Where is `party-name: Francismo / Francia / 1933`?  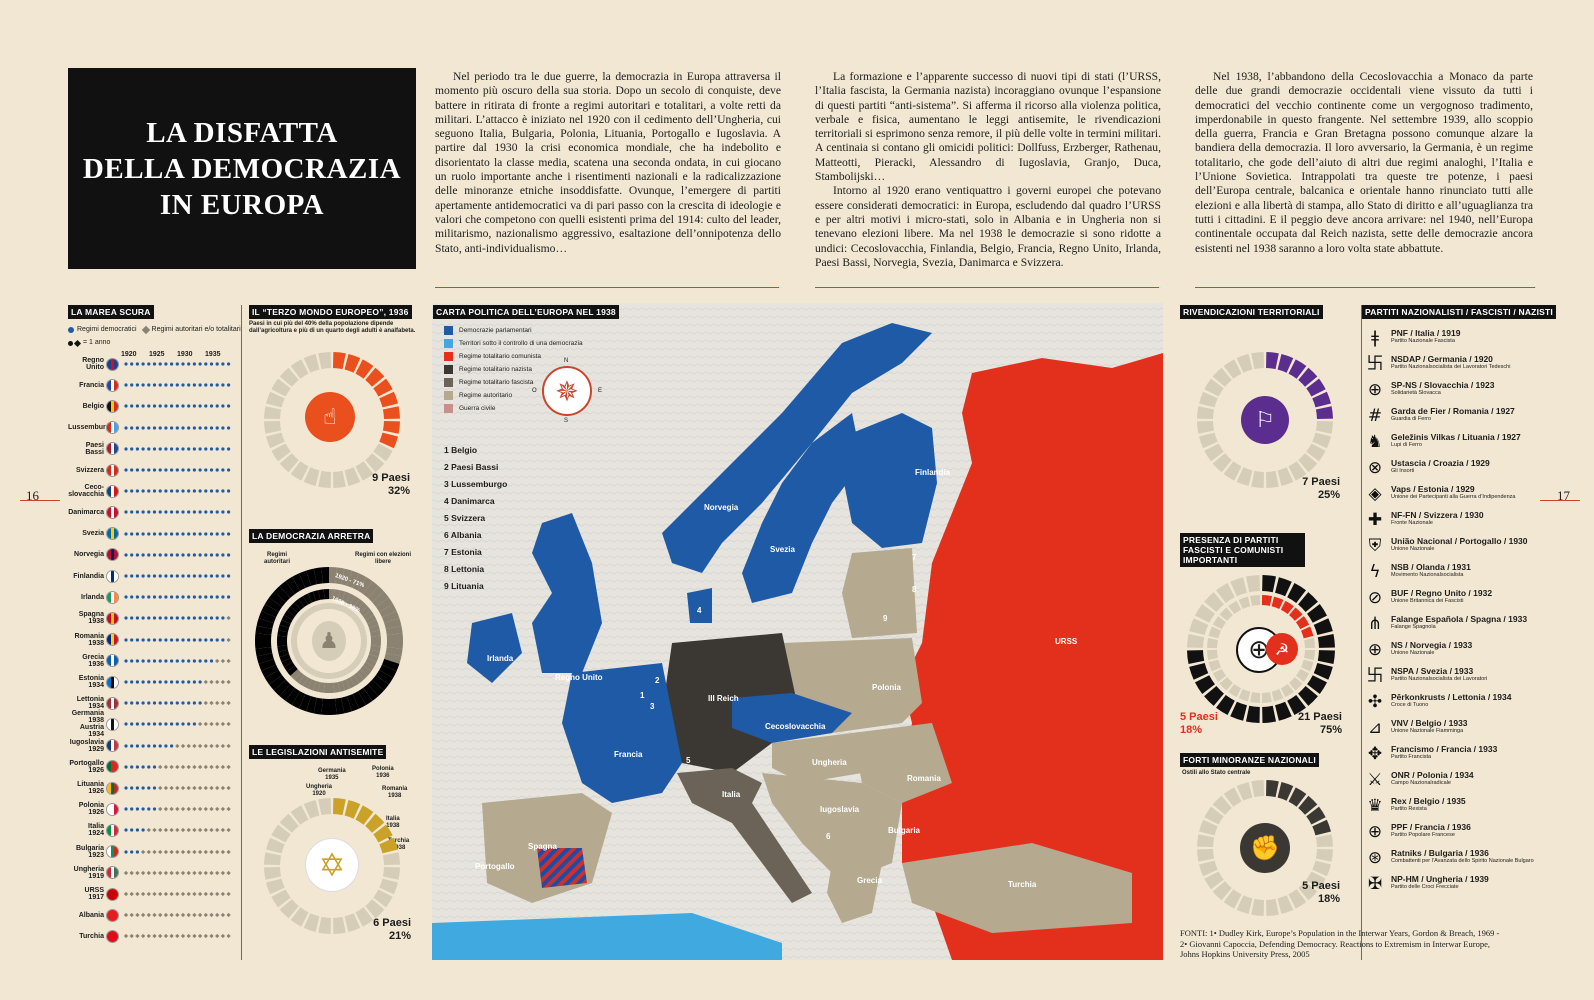 party-name: Francismo / Francia / 1933 is located at coordinates (1444, 749).